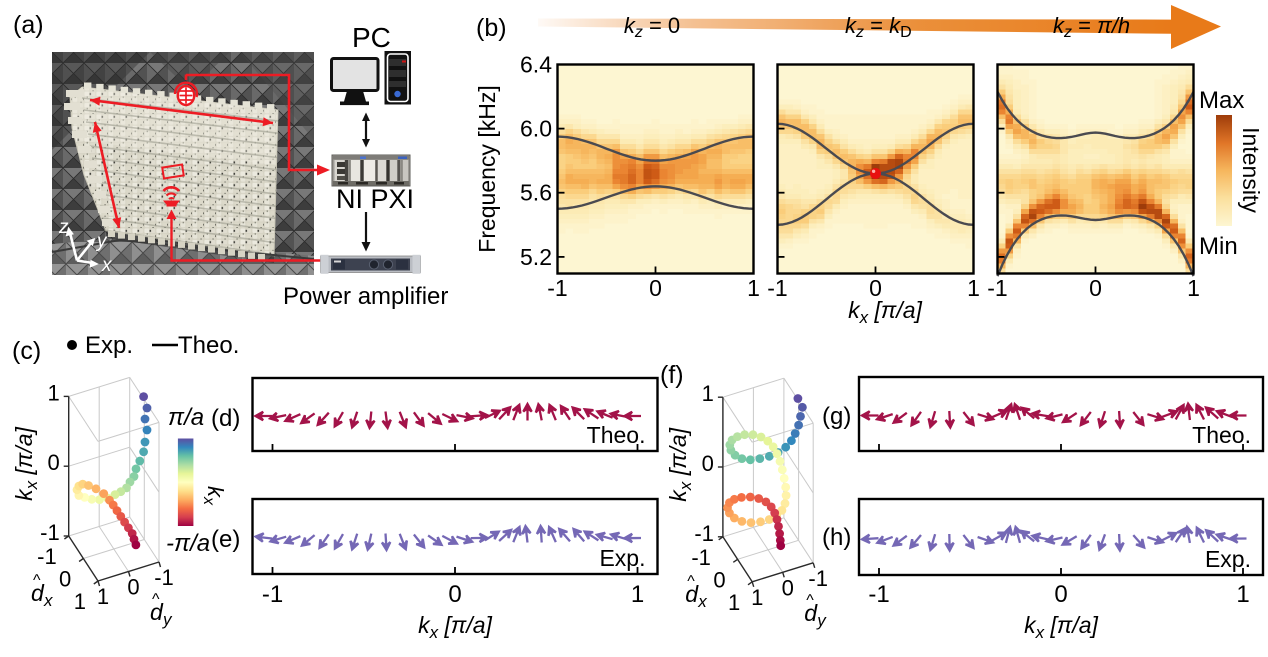 Image resolution: width=1268 pixels, height=657 pixels. Describe the element at coordinates (536, 65) in the screenshot. I see `svg-text: 6.4` at that location.